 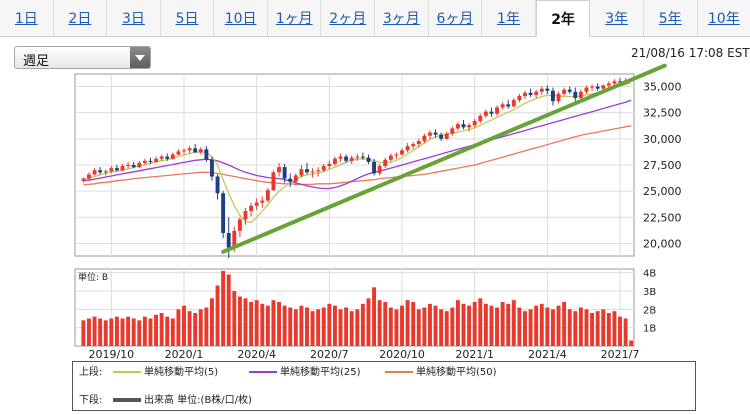 I want to click on last-updated-timestamp: 21/08/16 17:08 EST, so click(x=690, y=53).